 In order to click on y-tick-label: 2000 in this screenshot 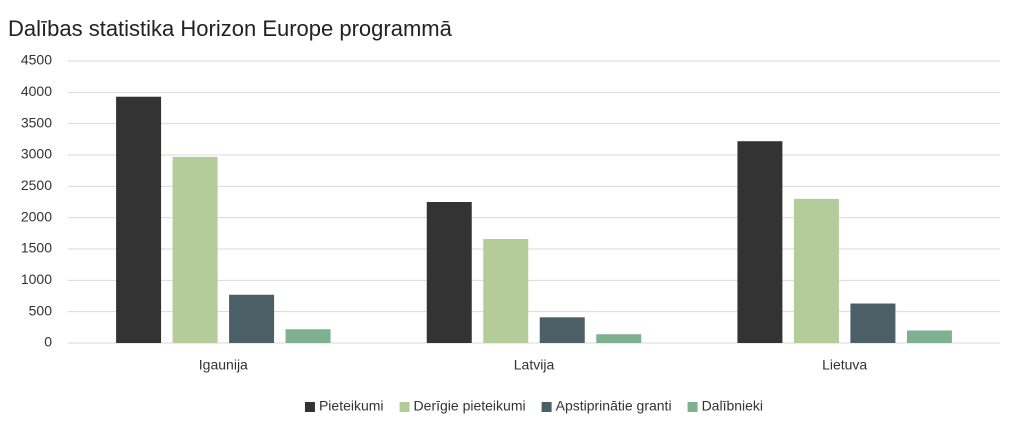, I will do `click(36, 216)`.